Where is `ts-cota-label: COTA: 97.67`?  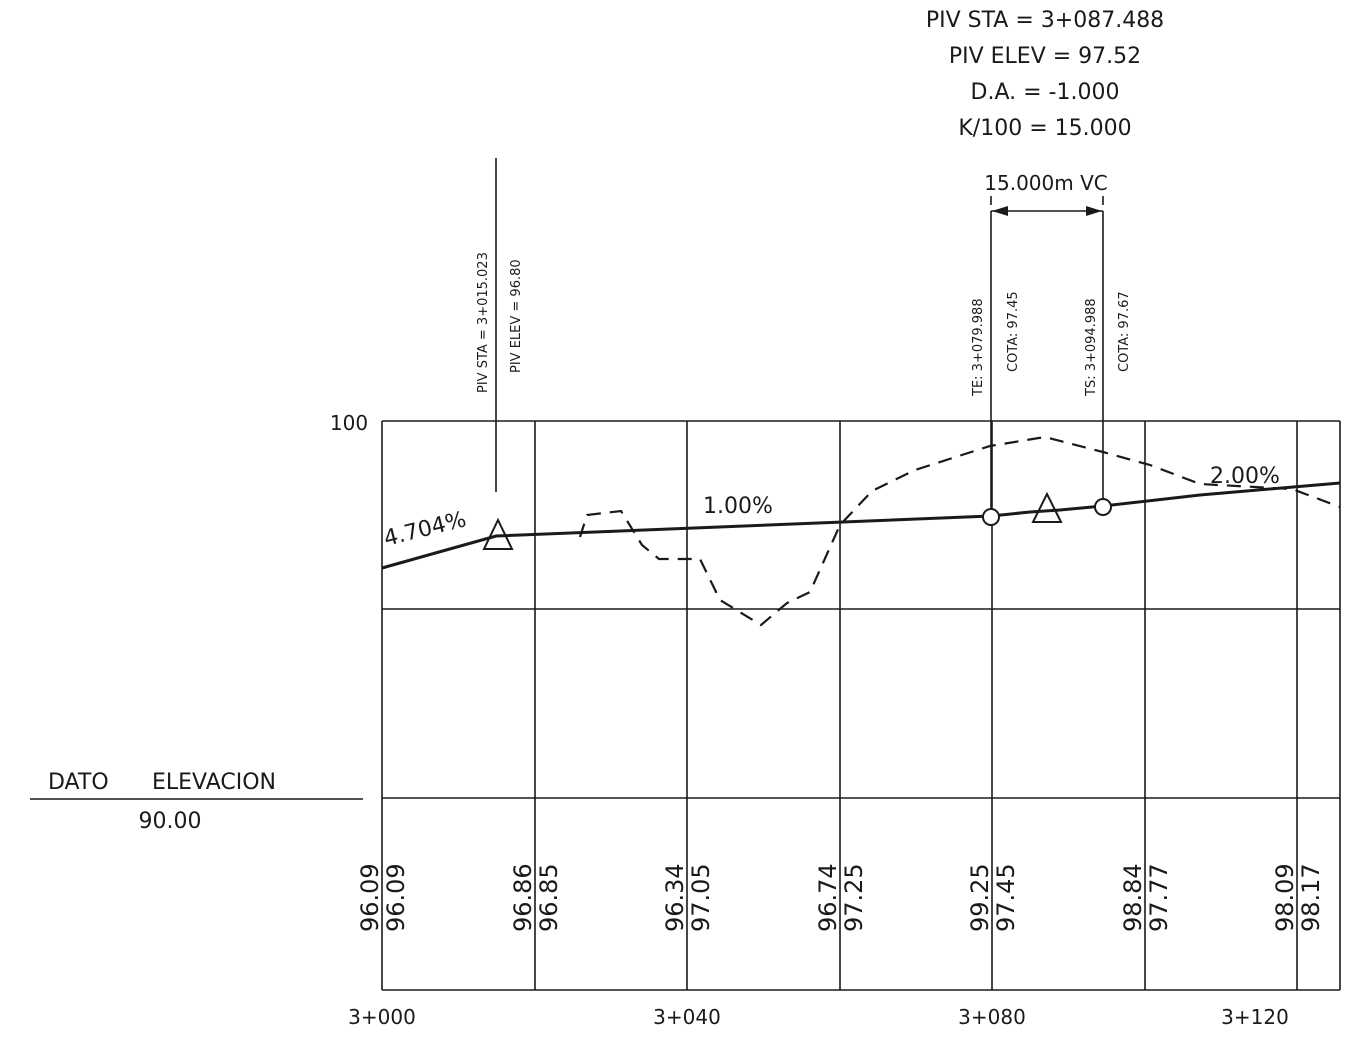
ts-cota-label: COTA: 97.67 is located at coordinates (1124, 331).